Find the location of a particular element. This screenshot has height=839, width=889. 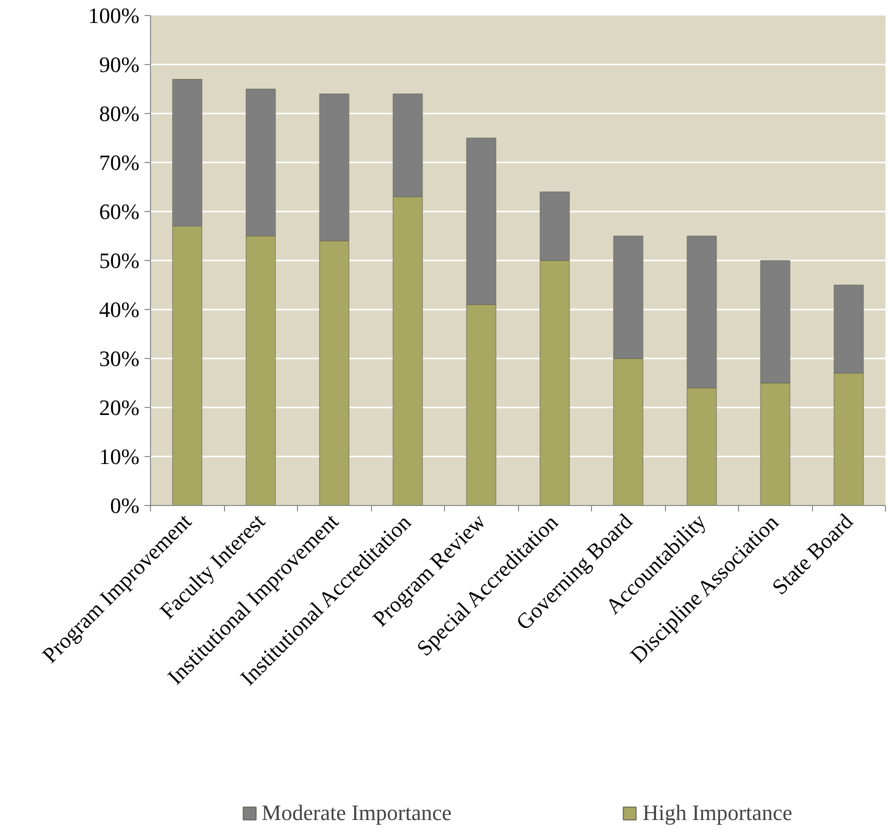

y-tick-label: 70% is located at coordinates (119, 162).